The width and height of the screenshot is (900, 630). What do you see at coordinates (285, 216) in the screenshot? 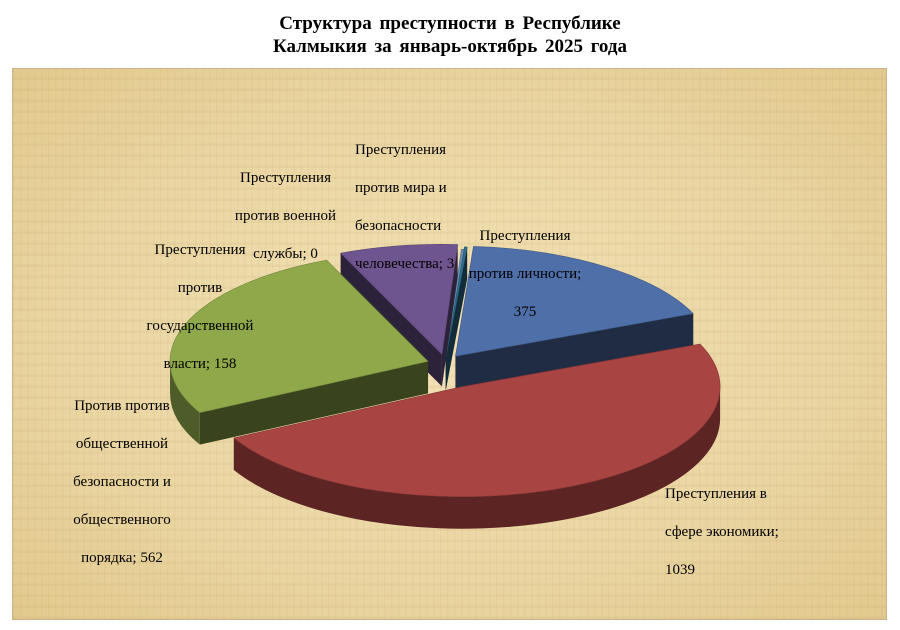
I see `slice-label-military: Преступления против военной службы; 0` at bounding box center [285, 216].